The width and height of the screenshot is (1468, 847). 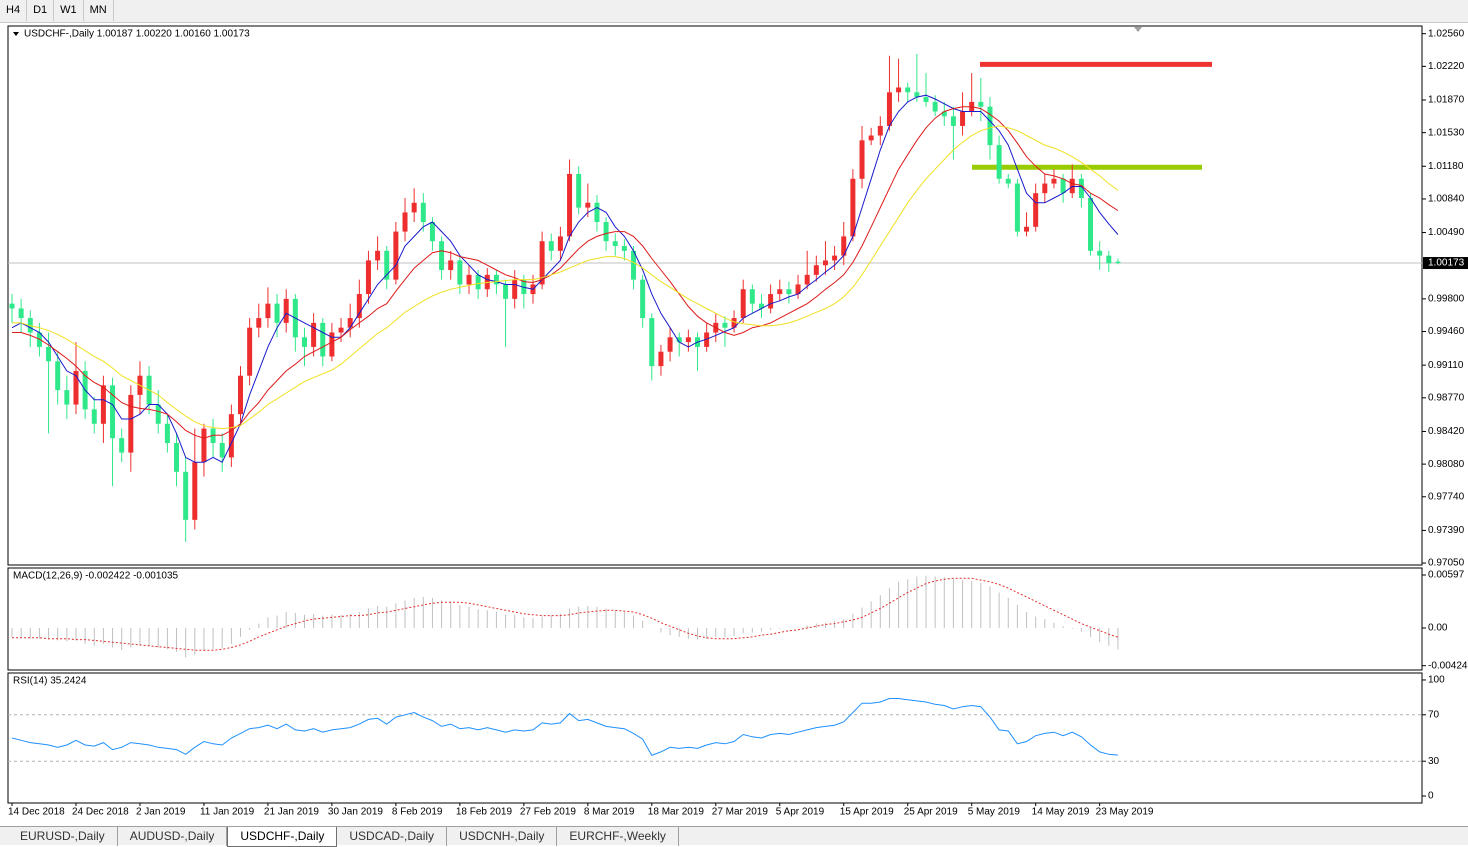 I want to click on x-tick-label: 14 May 2019, so click(x=1061, y=812).